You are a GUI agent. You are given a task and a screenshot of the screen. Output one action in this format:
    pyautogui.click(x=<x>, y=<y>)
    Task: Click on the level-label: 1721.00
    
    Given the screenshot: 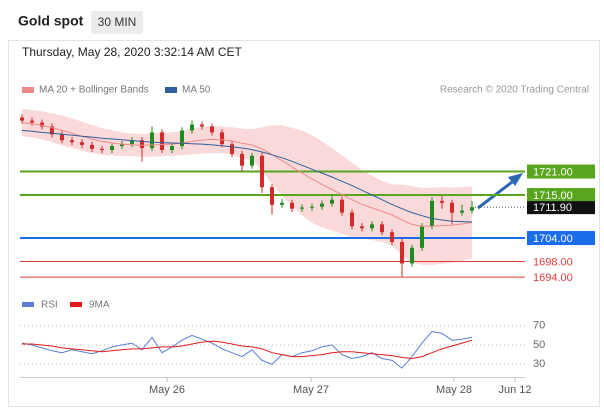 What is the action you would take?
    pyautogui.click(x=553, y=172)
    